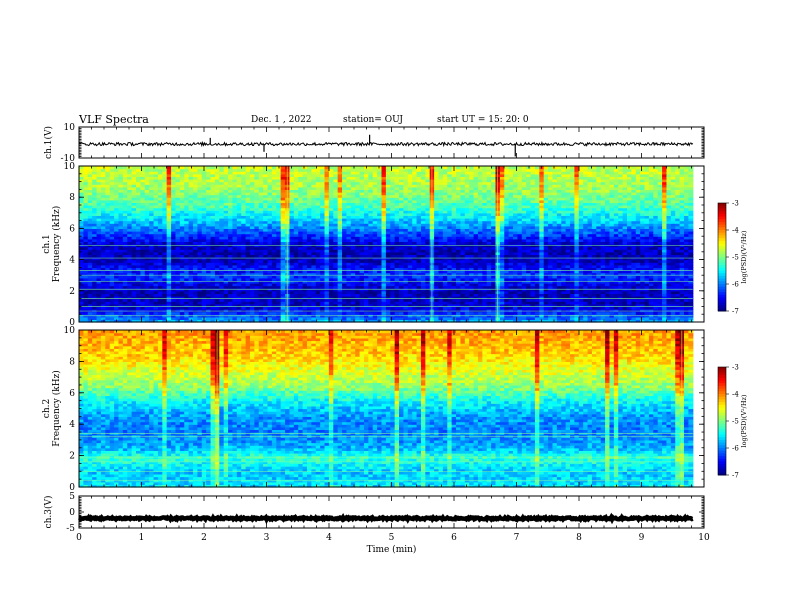 This screenshot has width=792, height=612. I want to click on x-ticks-ch1-waveform, so click(391, 142).